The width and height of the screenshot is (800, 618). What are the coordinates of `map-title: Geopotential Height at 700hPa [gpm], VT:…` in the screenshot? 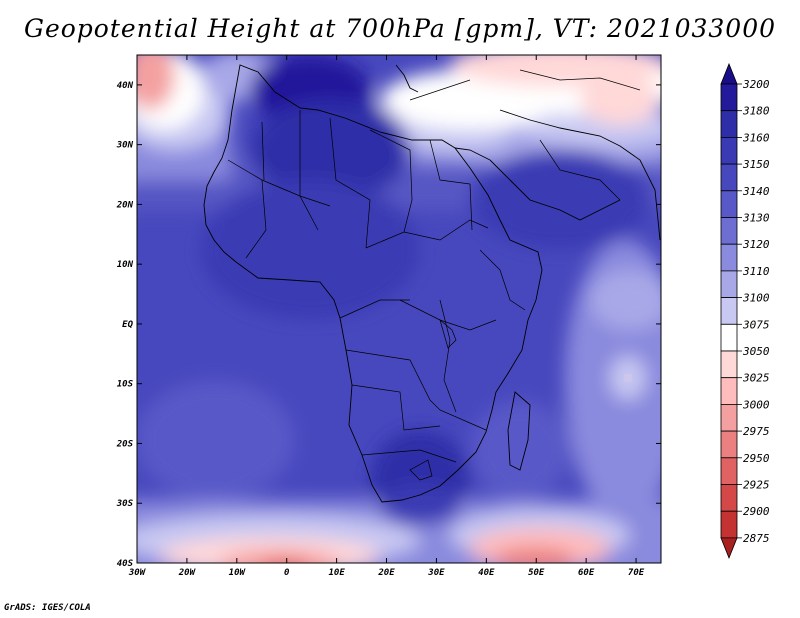 It's located at (400, 28).